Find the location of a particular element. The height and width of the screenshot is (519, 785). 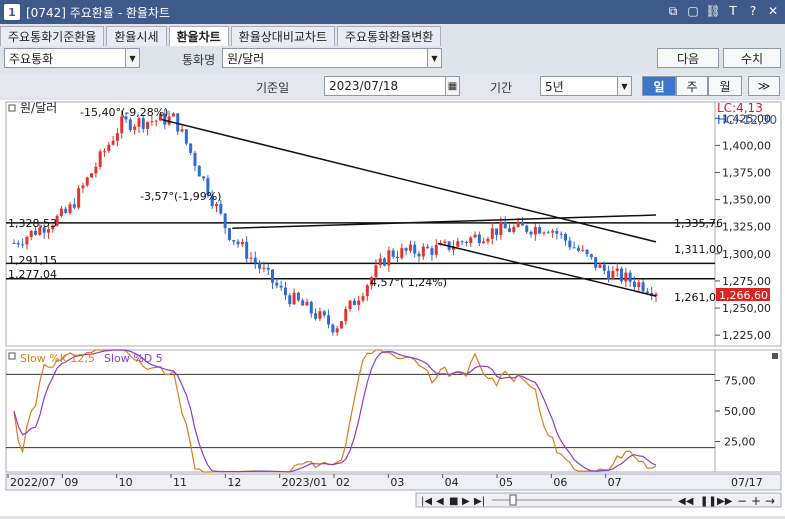

minus-icon: − is located at coordinates (742, 501).